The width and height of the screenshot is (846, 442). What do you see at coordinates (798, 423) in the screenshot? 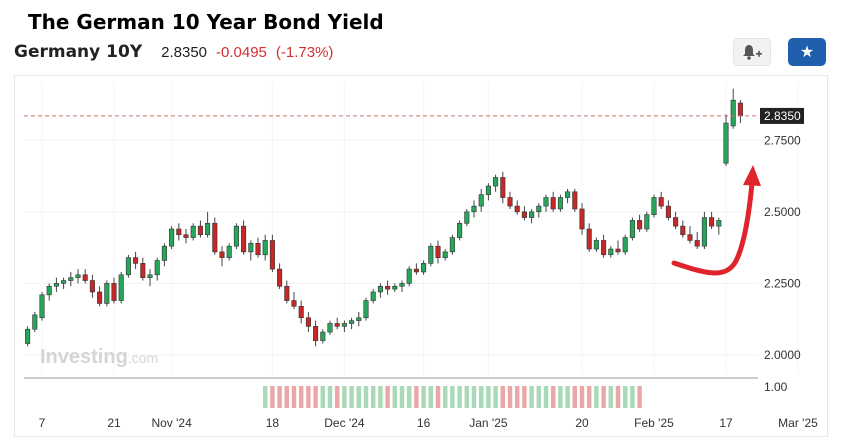
I see `x-tick-label: Mar '25` at bounding box center [798, 423].